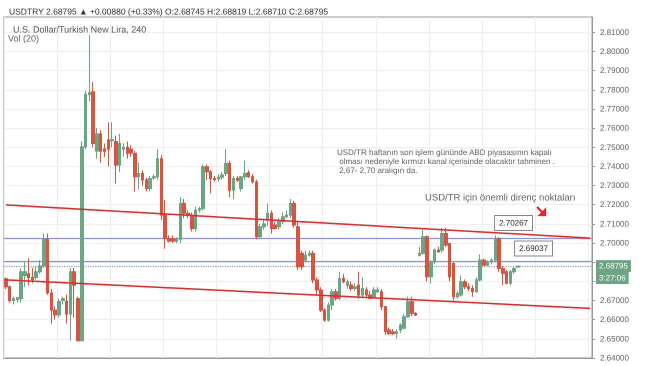 The height and width of the screenshot is (366, 654). I want to click on ref-line-label: 2.68795, so click(613, 266).